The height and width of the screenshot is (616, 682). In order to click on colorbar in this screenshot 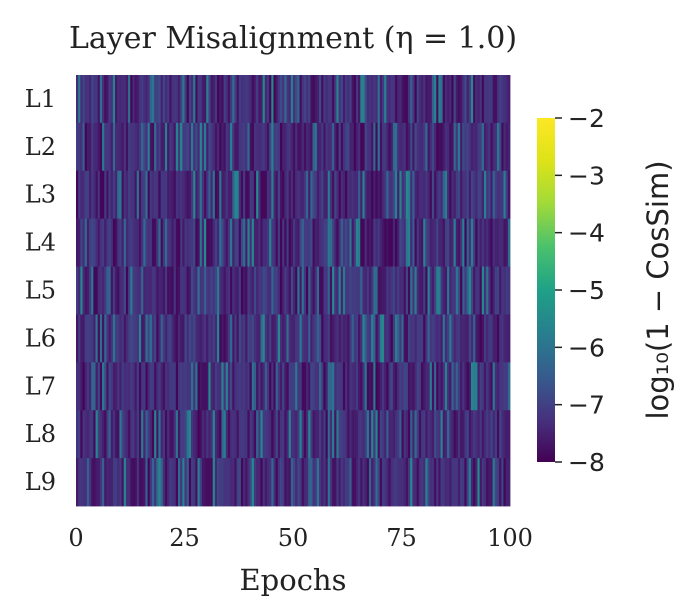, I will do `click(546, 290)`.